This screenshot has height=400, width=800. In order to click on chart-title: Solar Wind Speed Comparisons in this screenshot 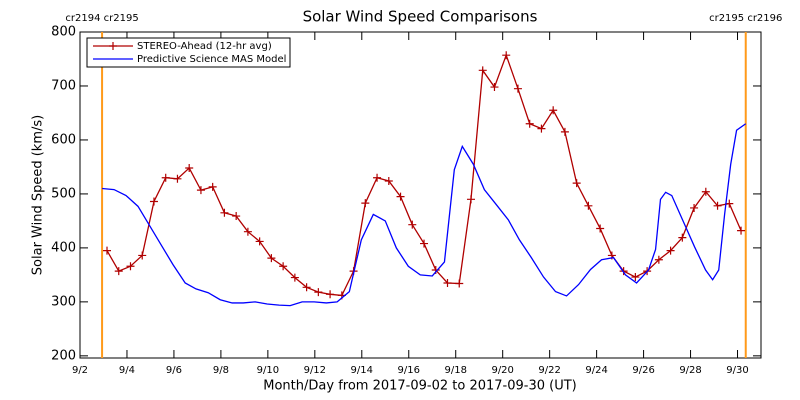, I will do `click(420, 17)`.